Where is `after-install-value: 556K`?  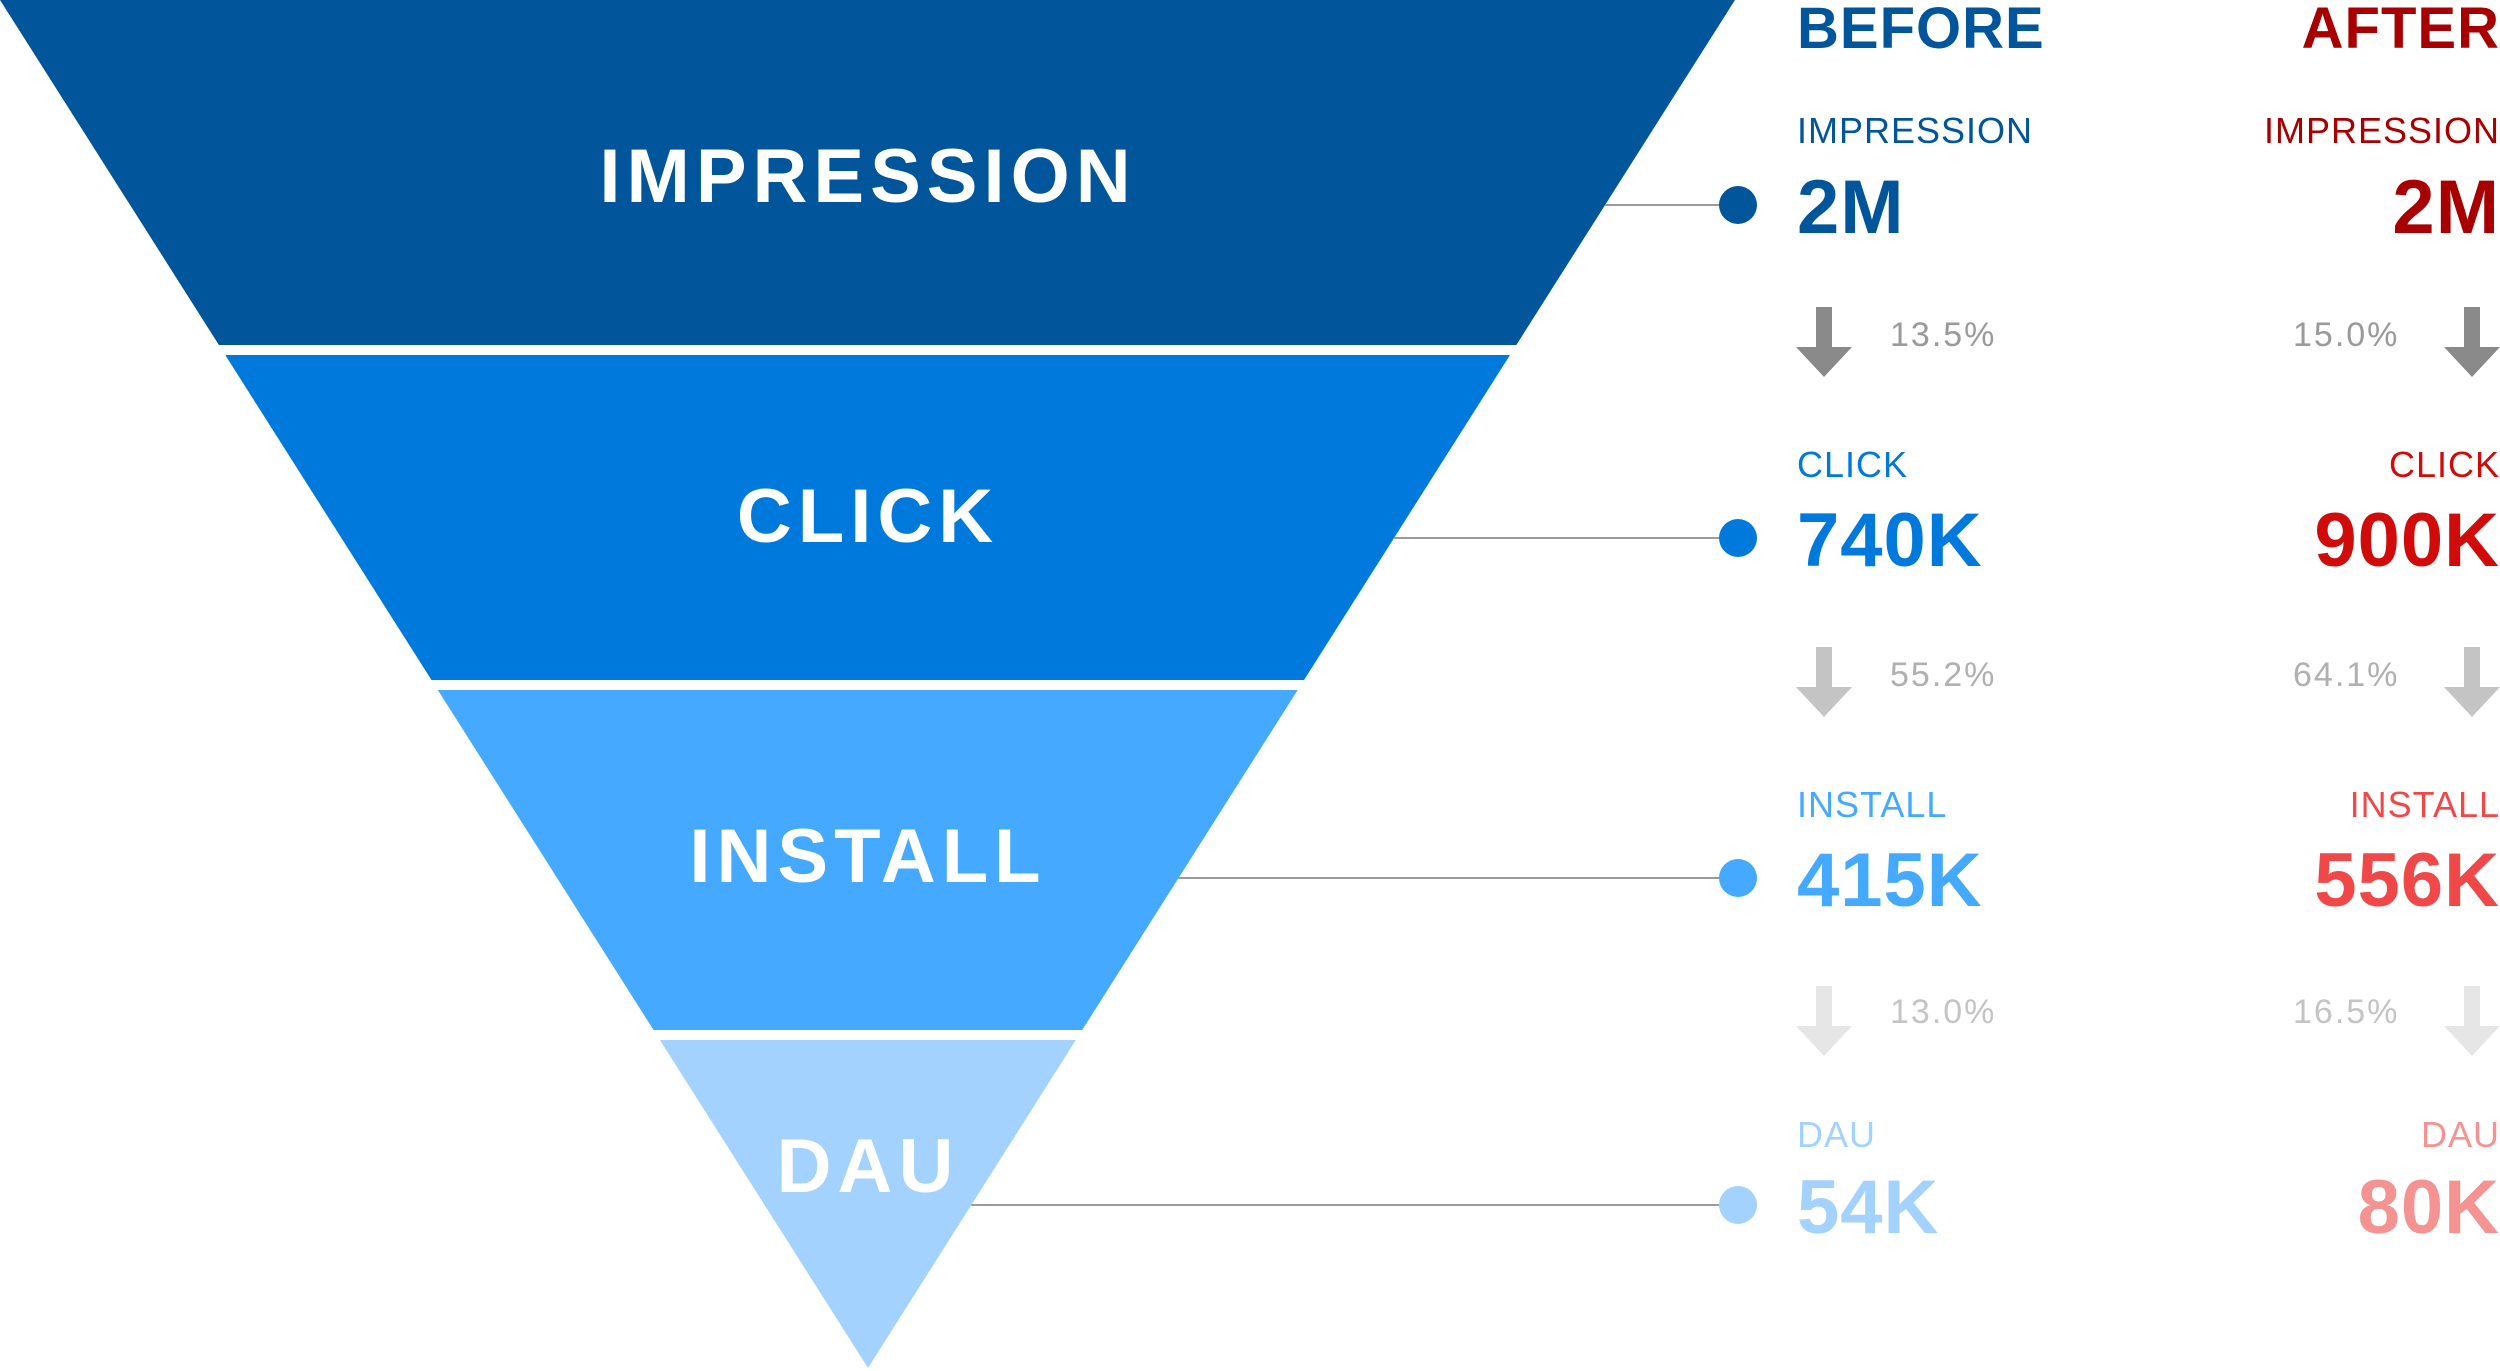 after-install-value: 556K is located at coordinates (2407, 880).